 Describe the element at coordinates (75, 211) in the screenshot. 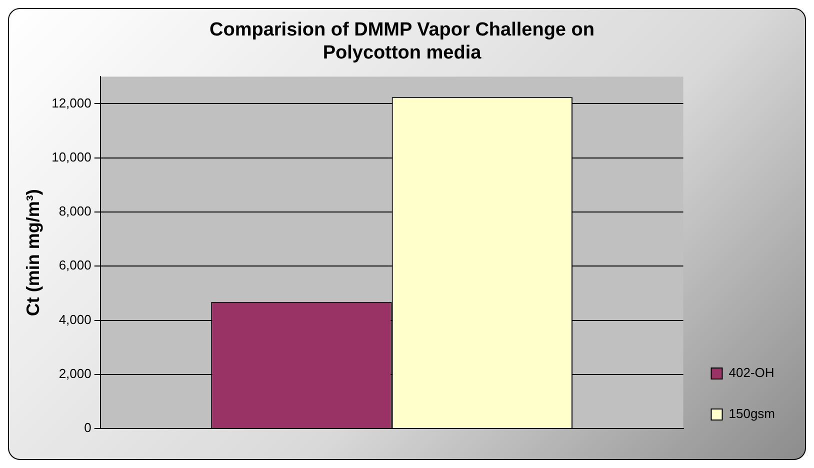

I see `y-tick-label: 8,000` at that location.